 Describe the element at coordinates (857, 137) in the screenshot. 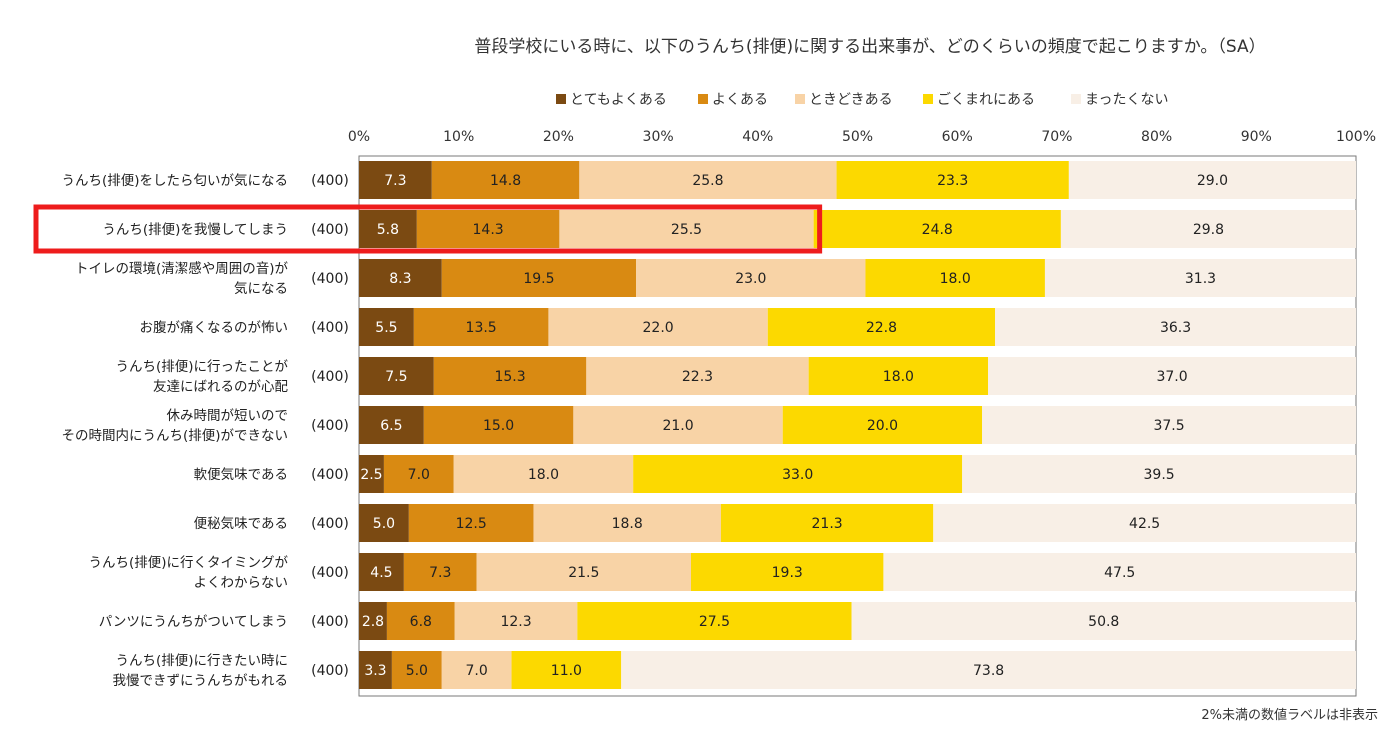

I see `x-tick-label: 50%` at that location.